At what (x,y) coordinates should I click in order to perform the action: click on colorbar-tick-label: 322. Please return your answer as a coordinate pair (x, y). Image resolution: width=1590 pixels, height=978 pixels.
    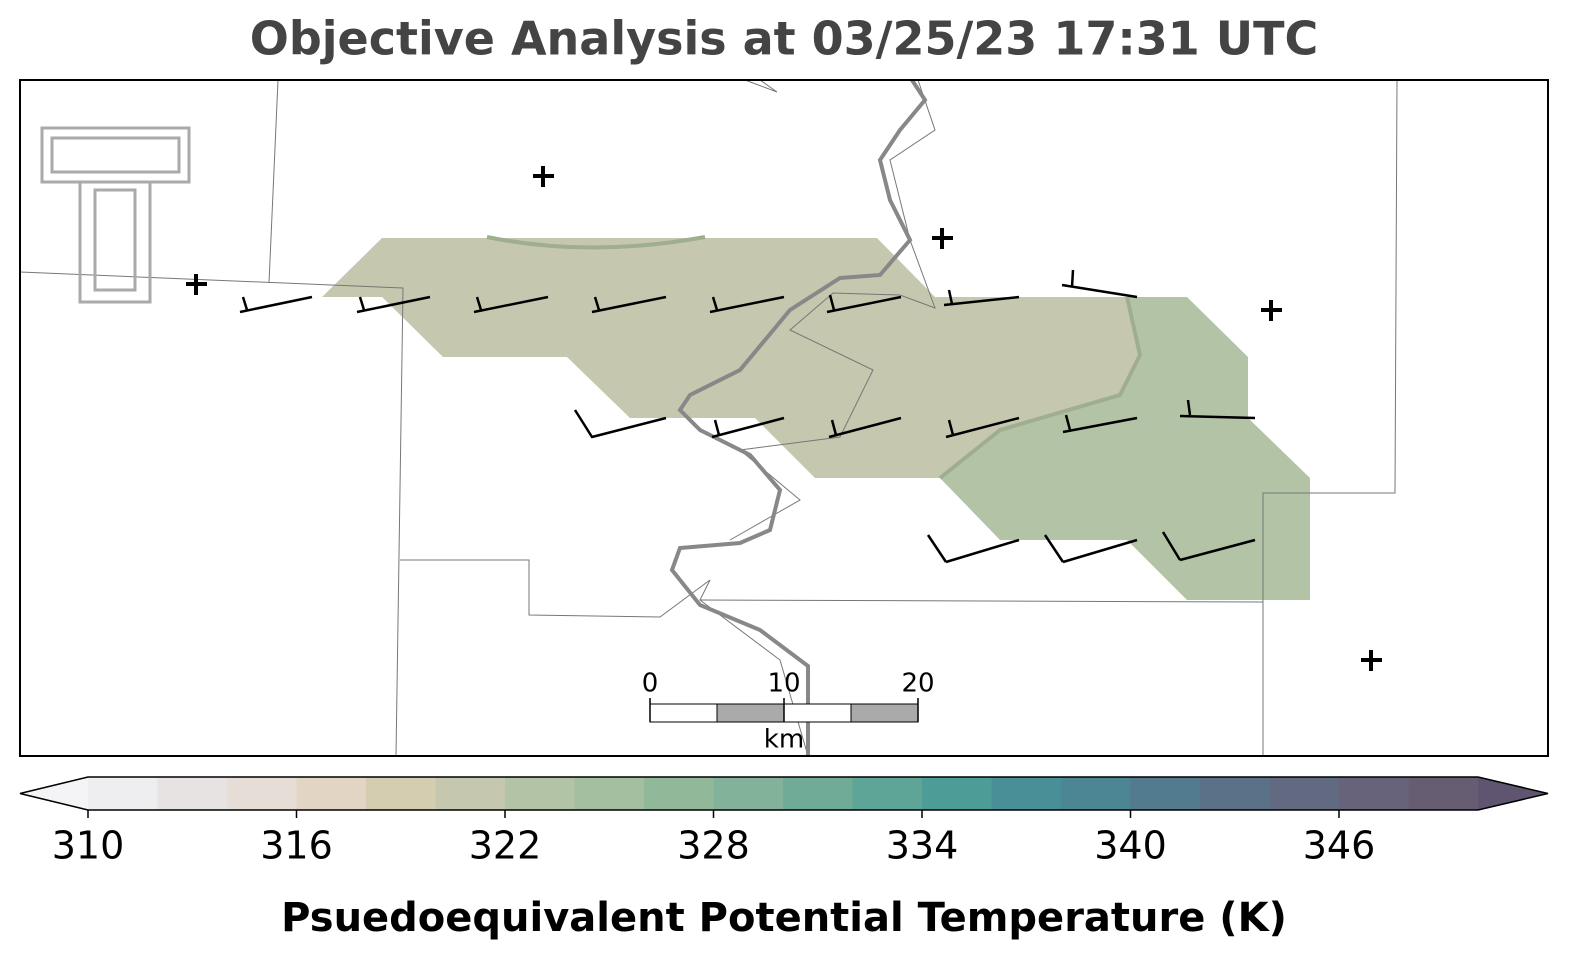
    Looking at the image, I should click on (505, 846).